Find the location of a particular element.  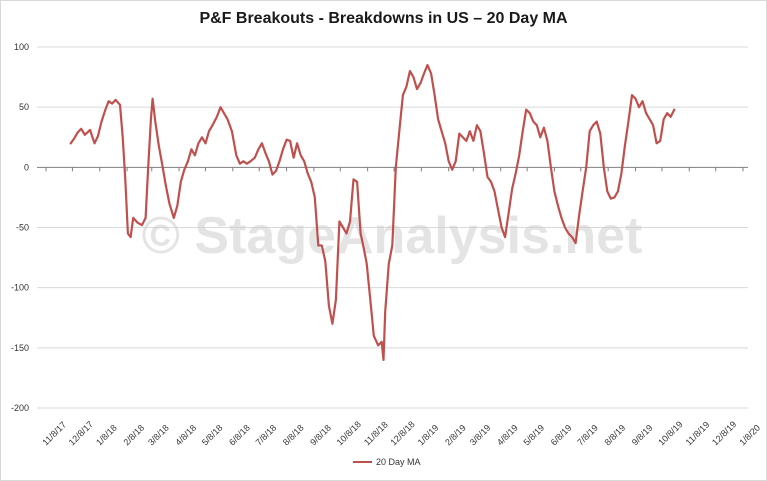

x-tick-label: 4/8/18 is located at coordinates (185, 435).